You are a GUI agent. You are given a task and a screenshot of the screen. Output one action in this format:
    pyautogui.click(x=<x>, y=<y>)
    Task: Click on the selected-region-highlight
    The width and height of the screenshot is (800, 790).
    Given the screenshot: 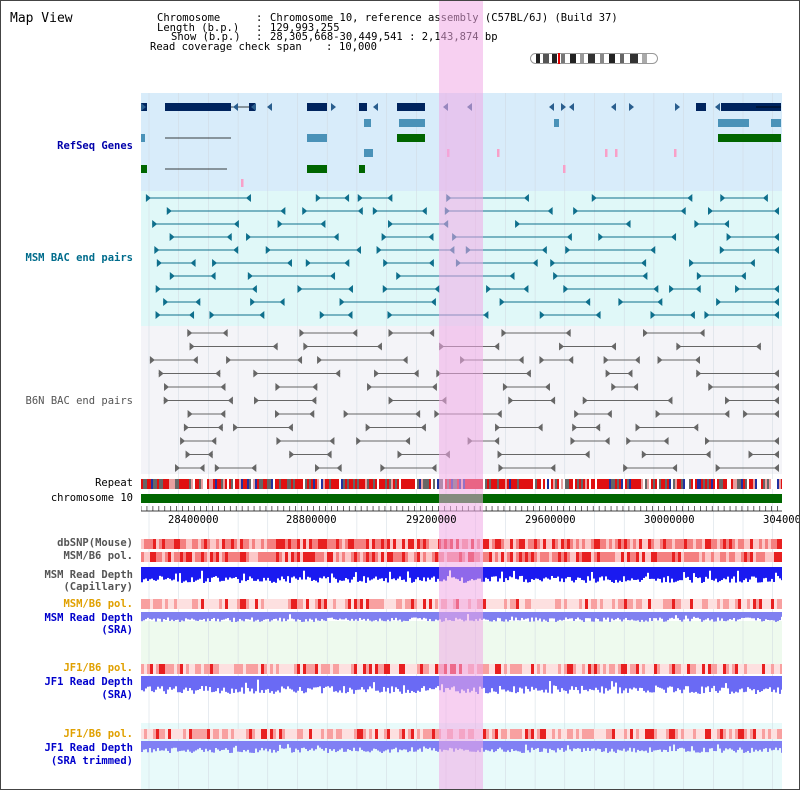 What is the action you would take?
    pyautogui.click(x=461, y=395)
    